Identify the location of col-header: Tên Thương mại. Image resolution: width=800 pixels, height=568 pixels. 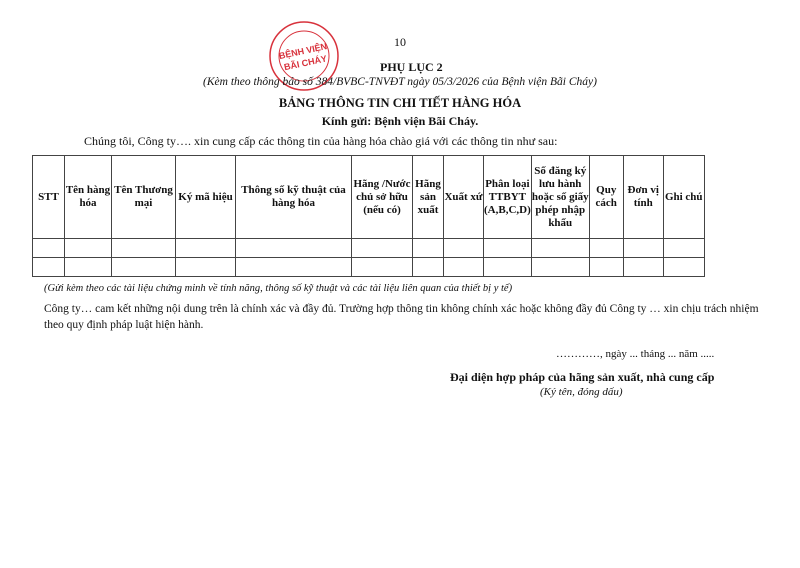
(143, 197).